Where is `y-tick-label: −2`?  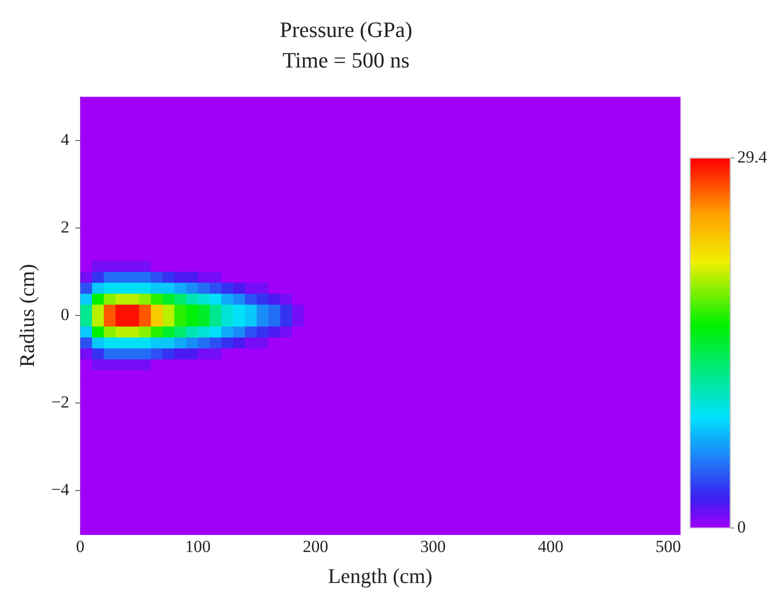 y-tick-label: −2 is located at coordinates (60, 402).